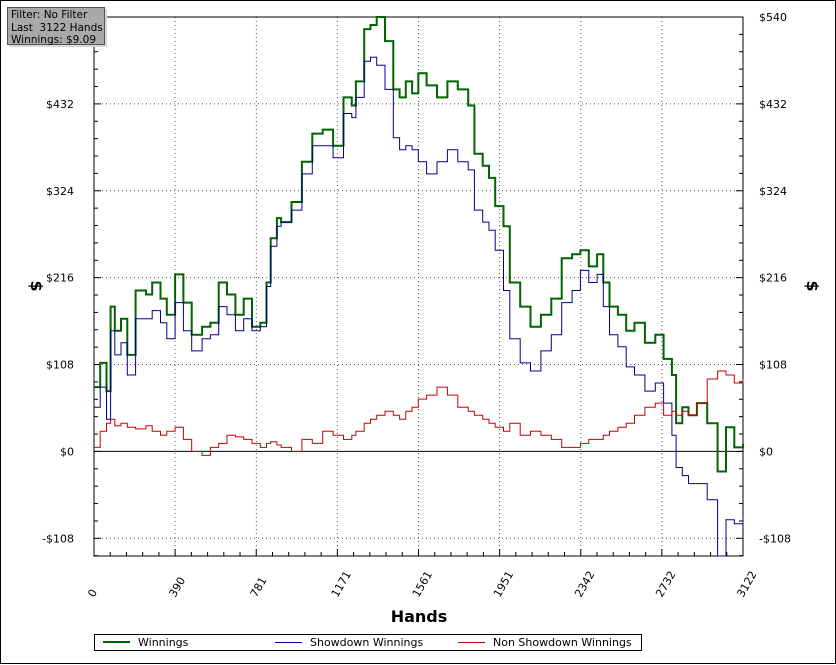  Describe the element at coordinates (812, 285) in the screenshot. I see `y-axis-title-right: $` at that location.